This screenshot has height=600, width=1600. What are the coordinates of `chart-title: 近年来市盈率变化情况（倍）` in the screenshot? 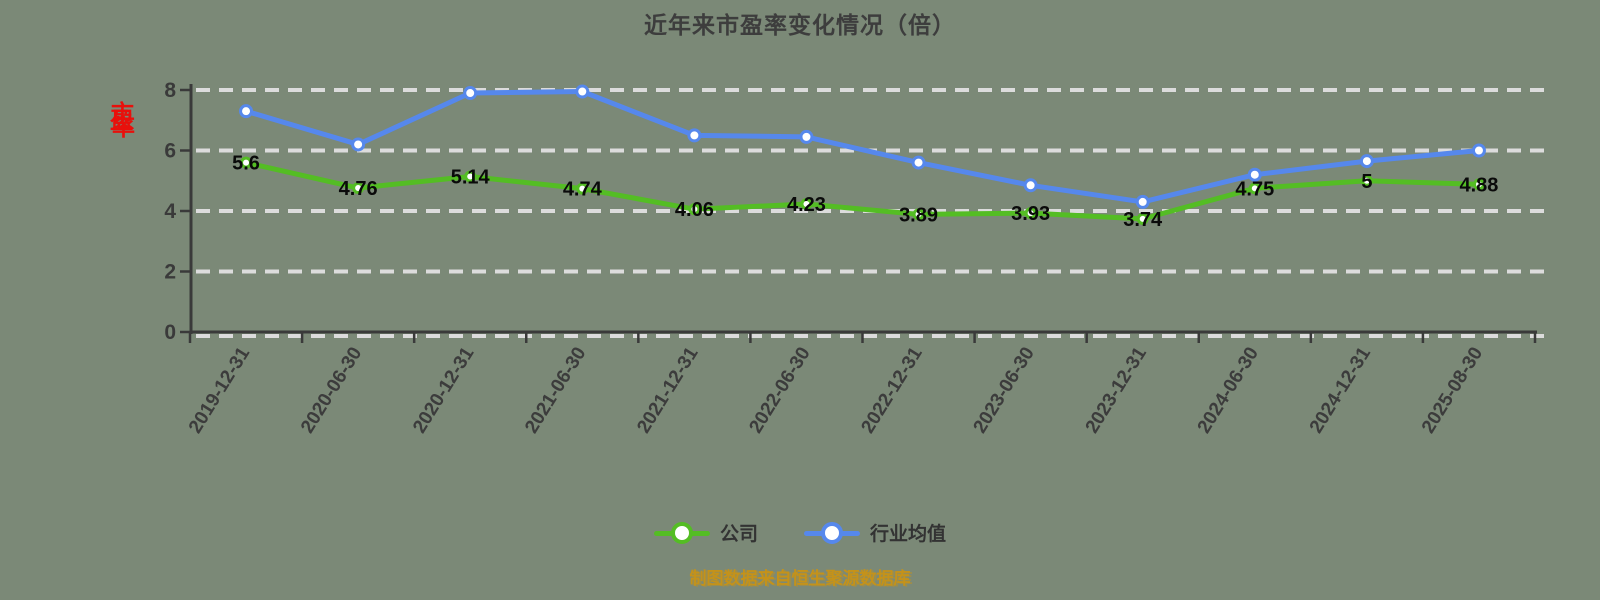 It's located at (800, 25).